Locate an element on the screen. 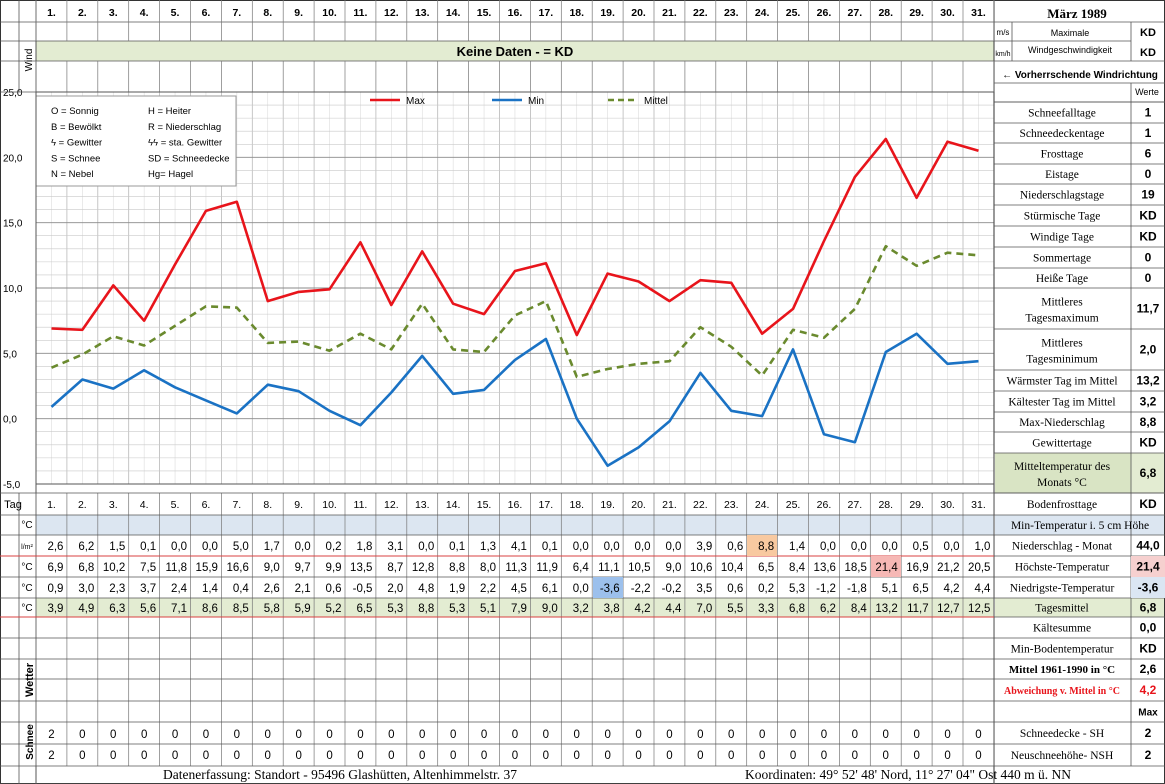 This screenshot has height=784, width=1165. day-header: 7. is located at coordinates (236, 13).